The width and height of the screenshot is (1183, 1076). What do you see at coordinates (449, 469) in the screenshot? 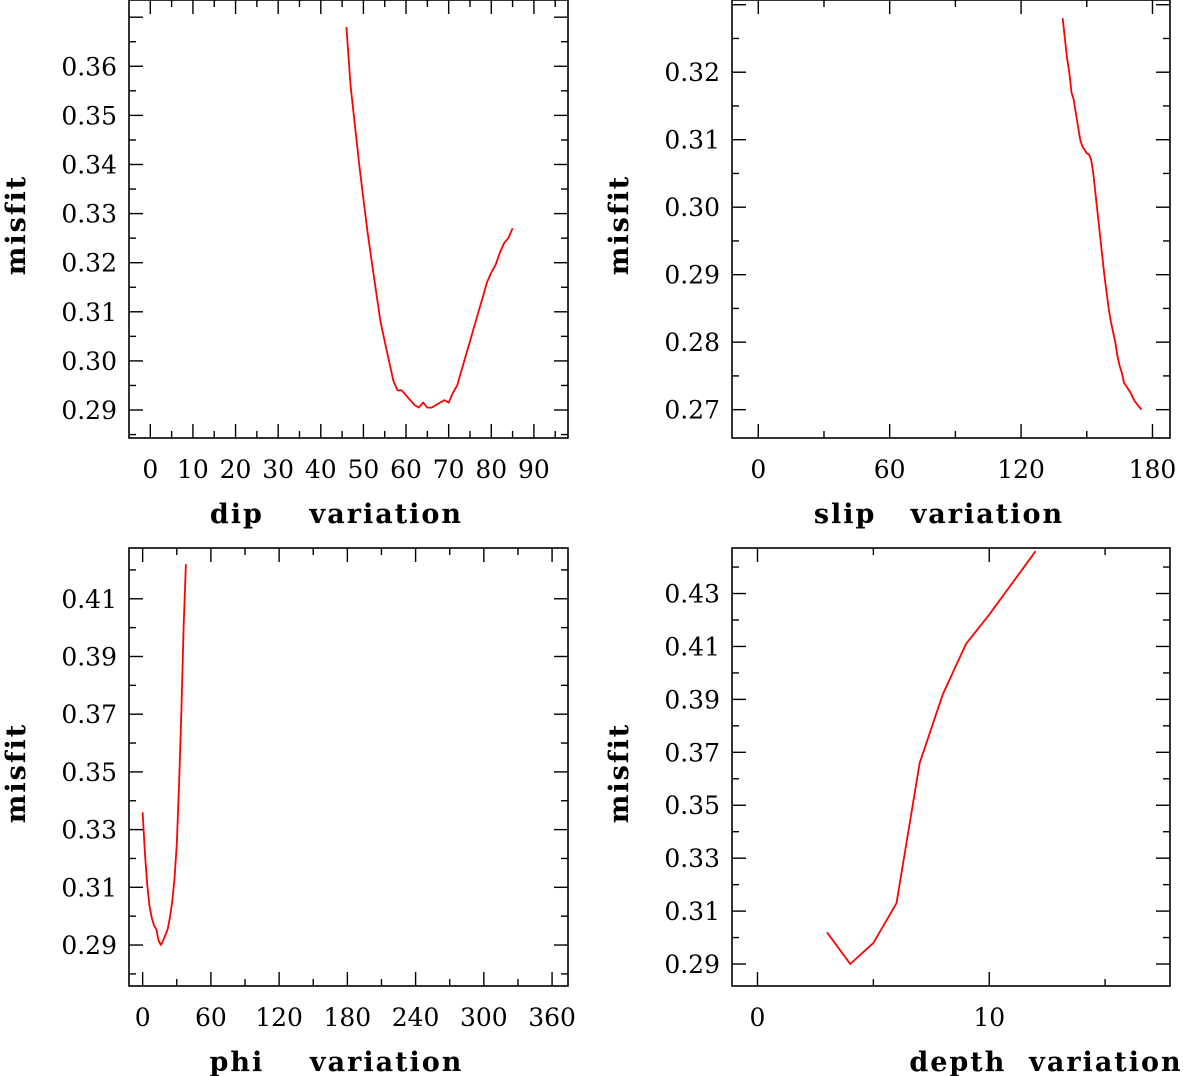
I see `x-tick-label: 70` at bounding box center [449, 469].